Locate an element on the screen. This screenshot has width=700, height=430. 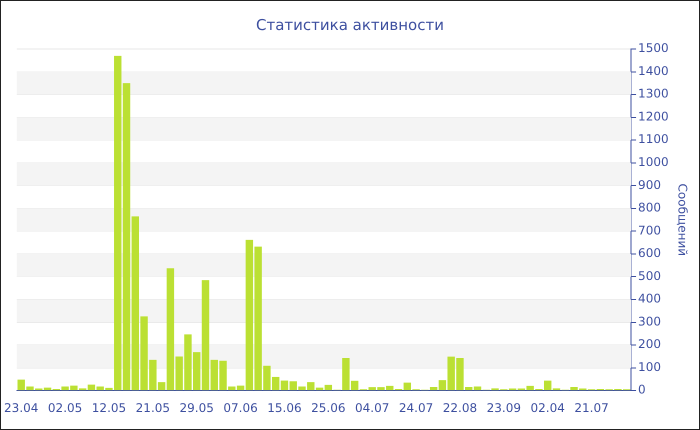
x-tick-label: 21.07 is located at coordinates (591, 407).